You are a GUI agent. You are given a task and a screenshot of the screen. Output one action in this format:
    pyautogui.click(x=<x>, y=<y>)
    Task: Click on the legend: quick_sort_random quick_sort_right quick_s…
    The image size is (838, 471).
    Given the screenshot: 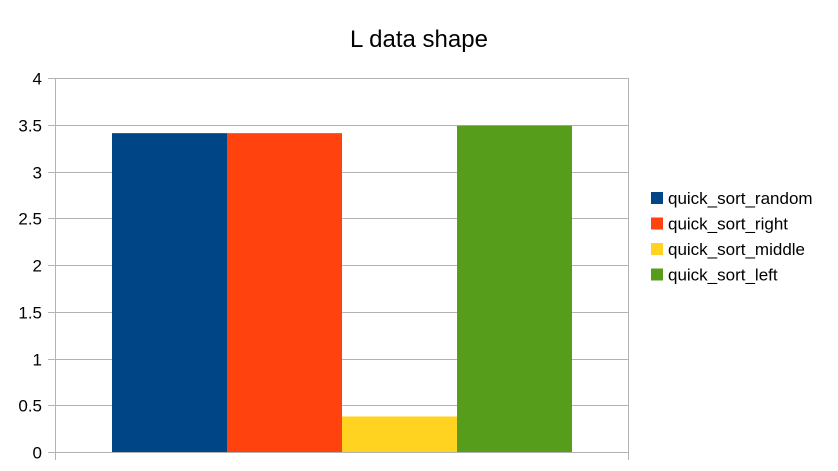 What is the action you would take?
    pyautogui.click(x=732, y=237)
    